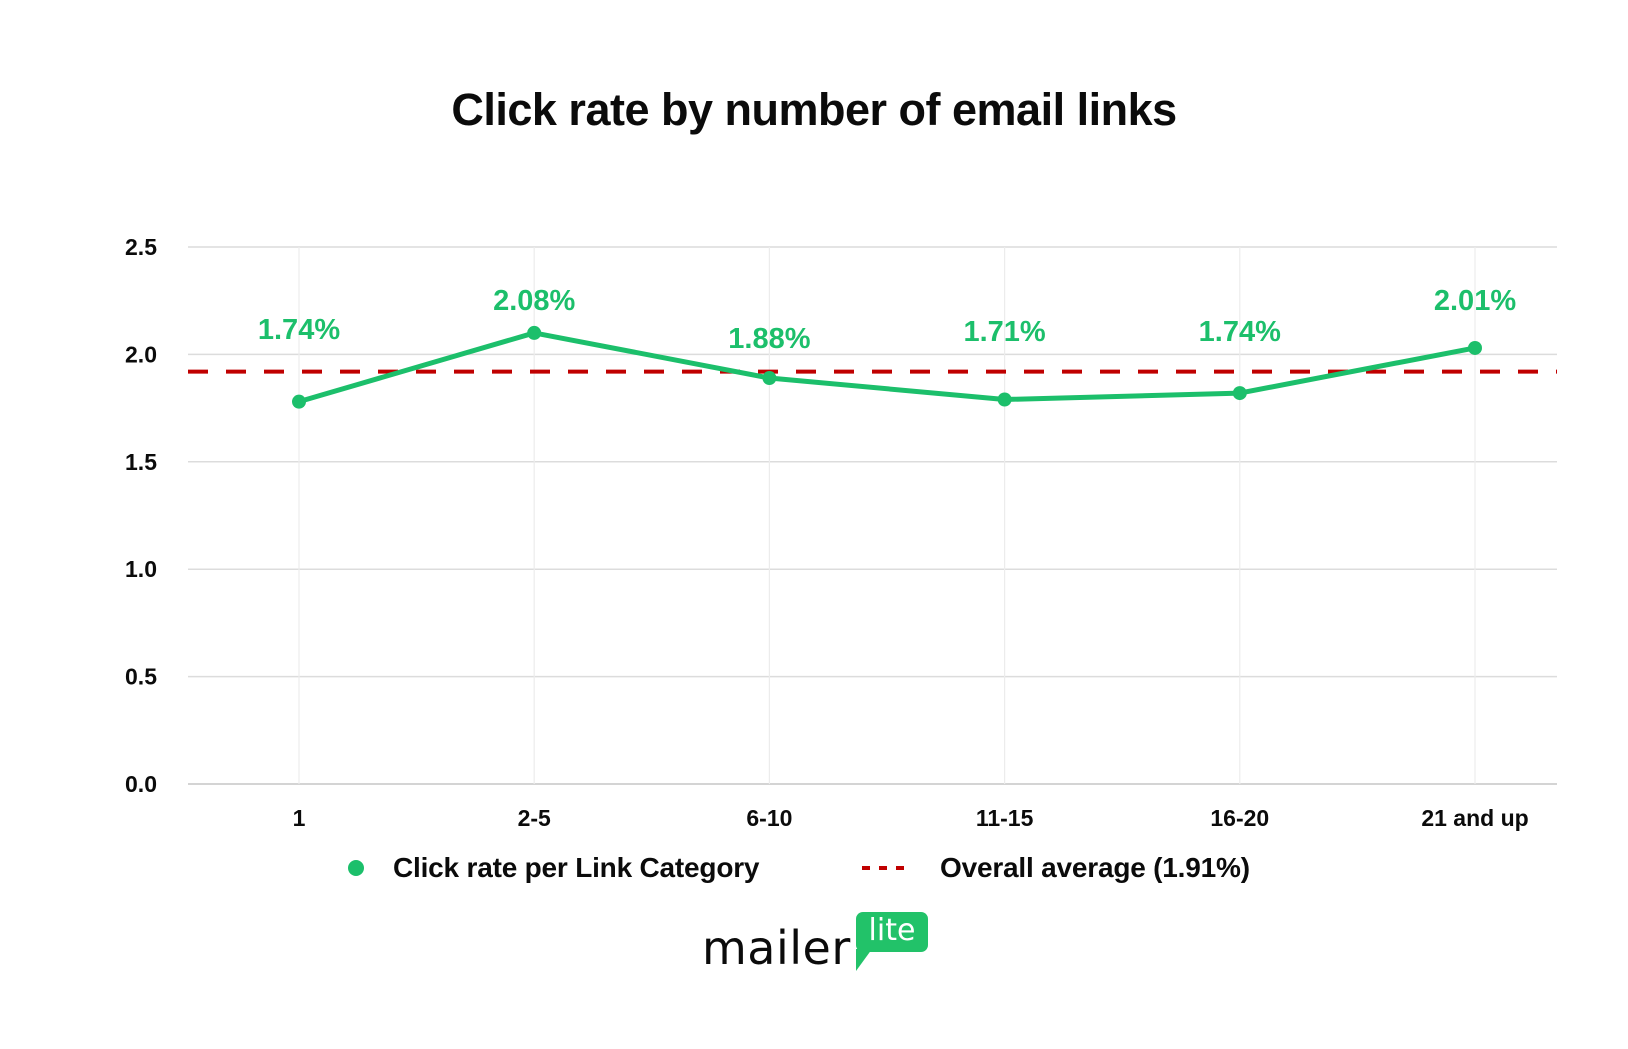 This screenshot has width=1628, height=1049. I want to click on data-labels: 1.74% 2.08% 1.88% 1.71% 1.74% 2.01%, so click(887, 320).